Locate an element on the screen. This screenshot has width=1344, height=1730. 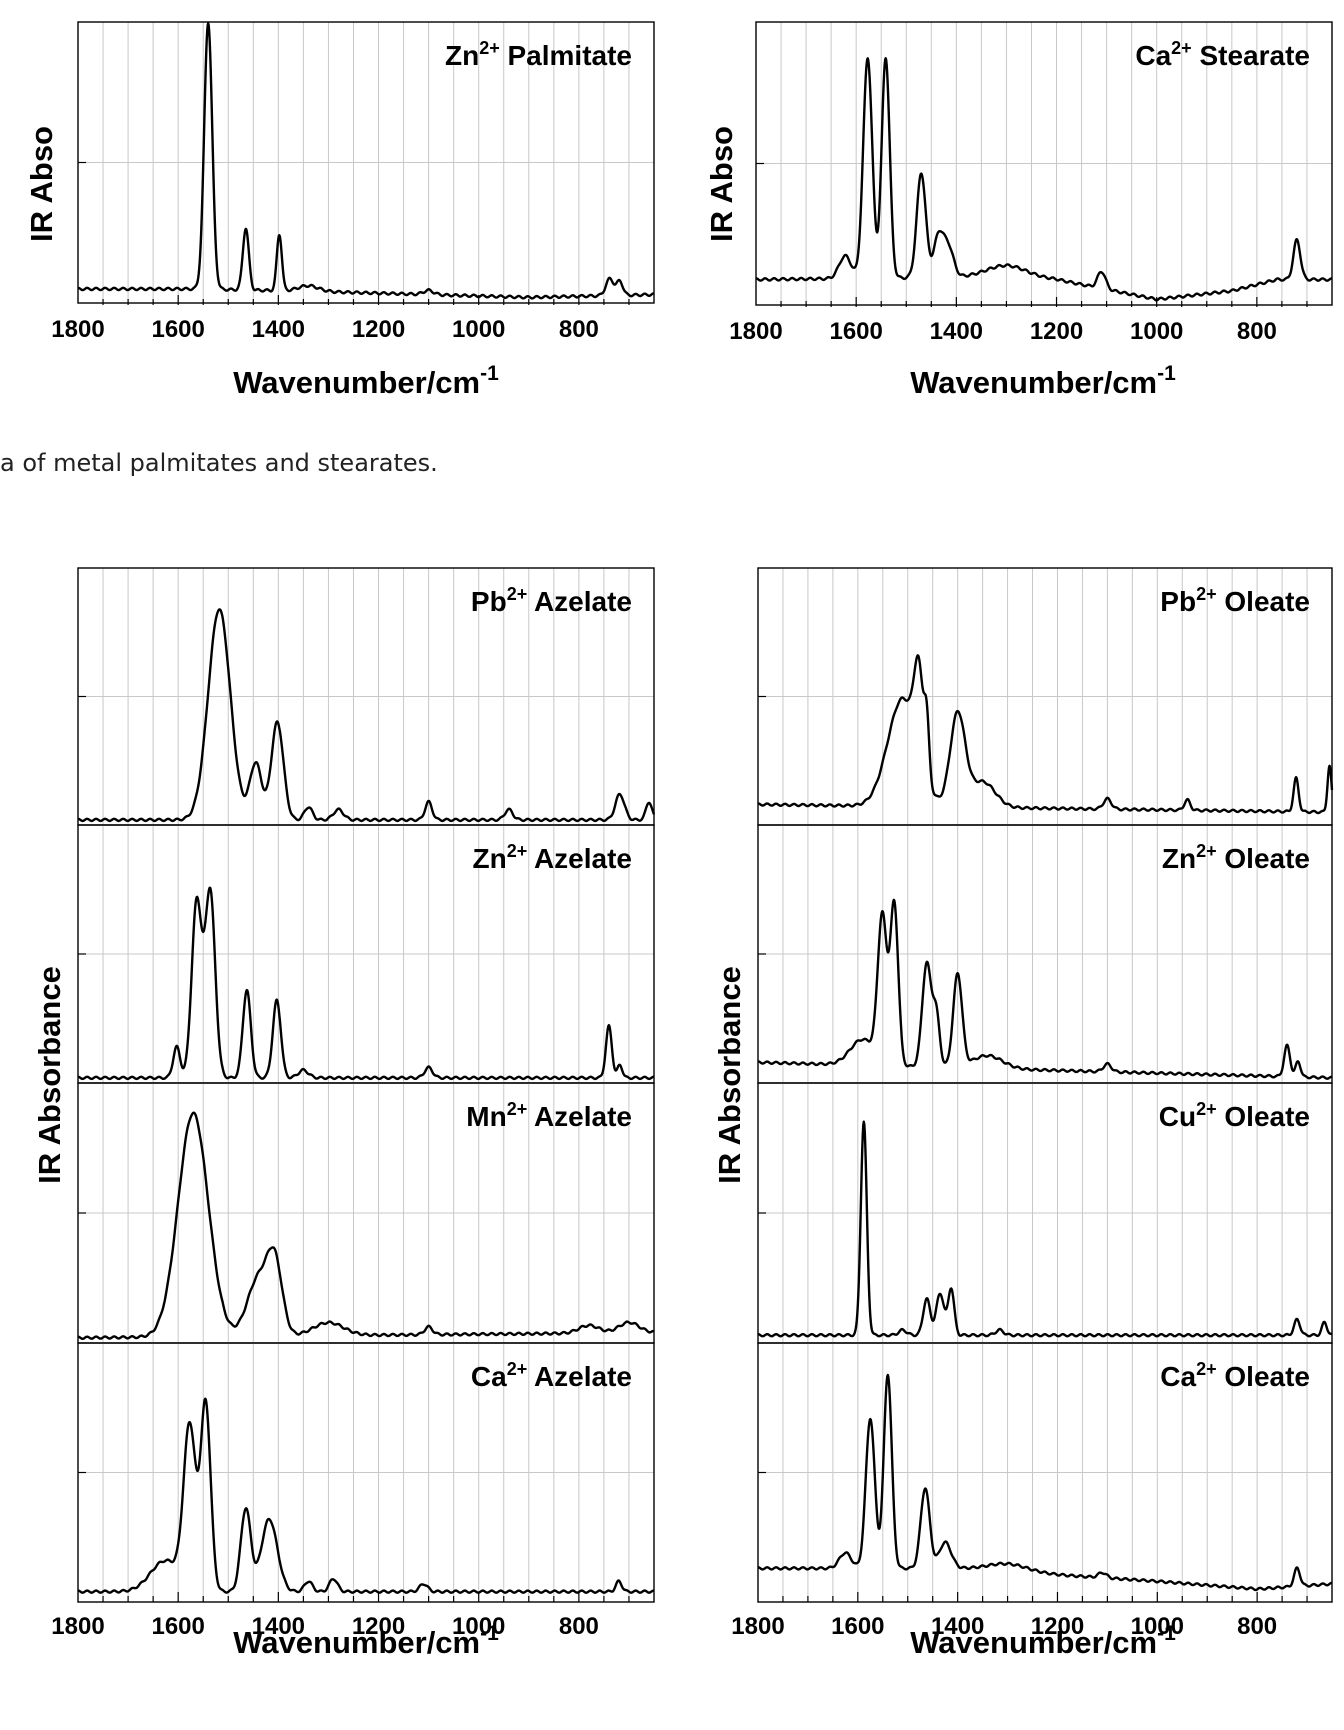
xlabel-top-right: Wavenumber/cm-1 is located at coordinates (1043, 381).